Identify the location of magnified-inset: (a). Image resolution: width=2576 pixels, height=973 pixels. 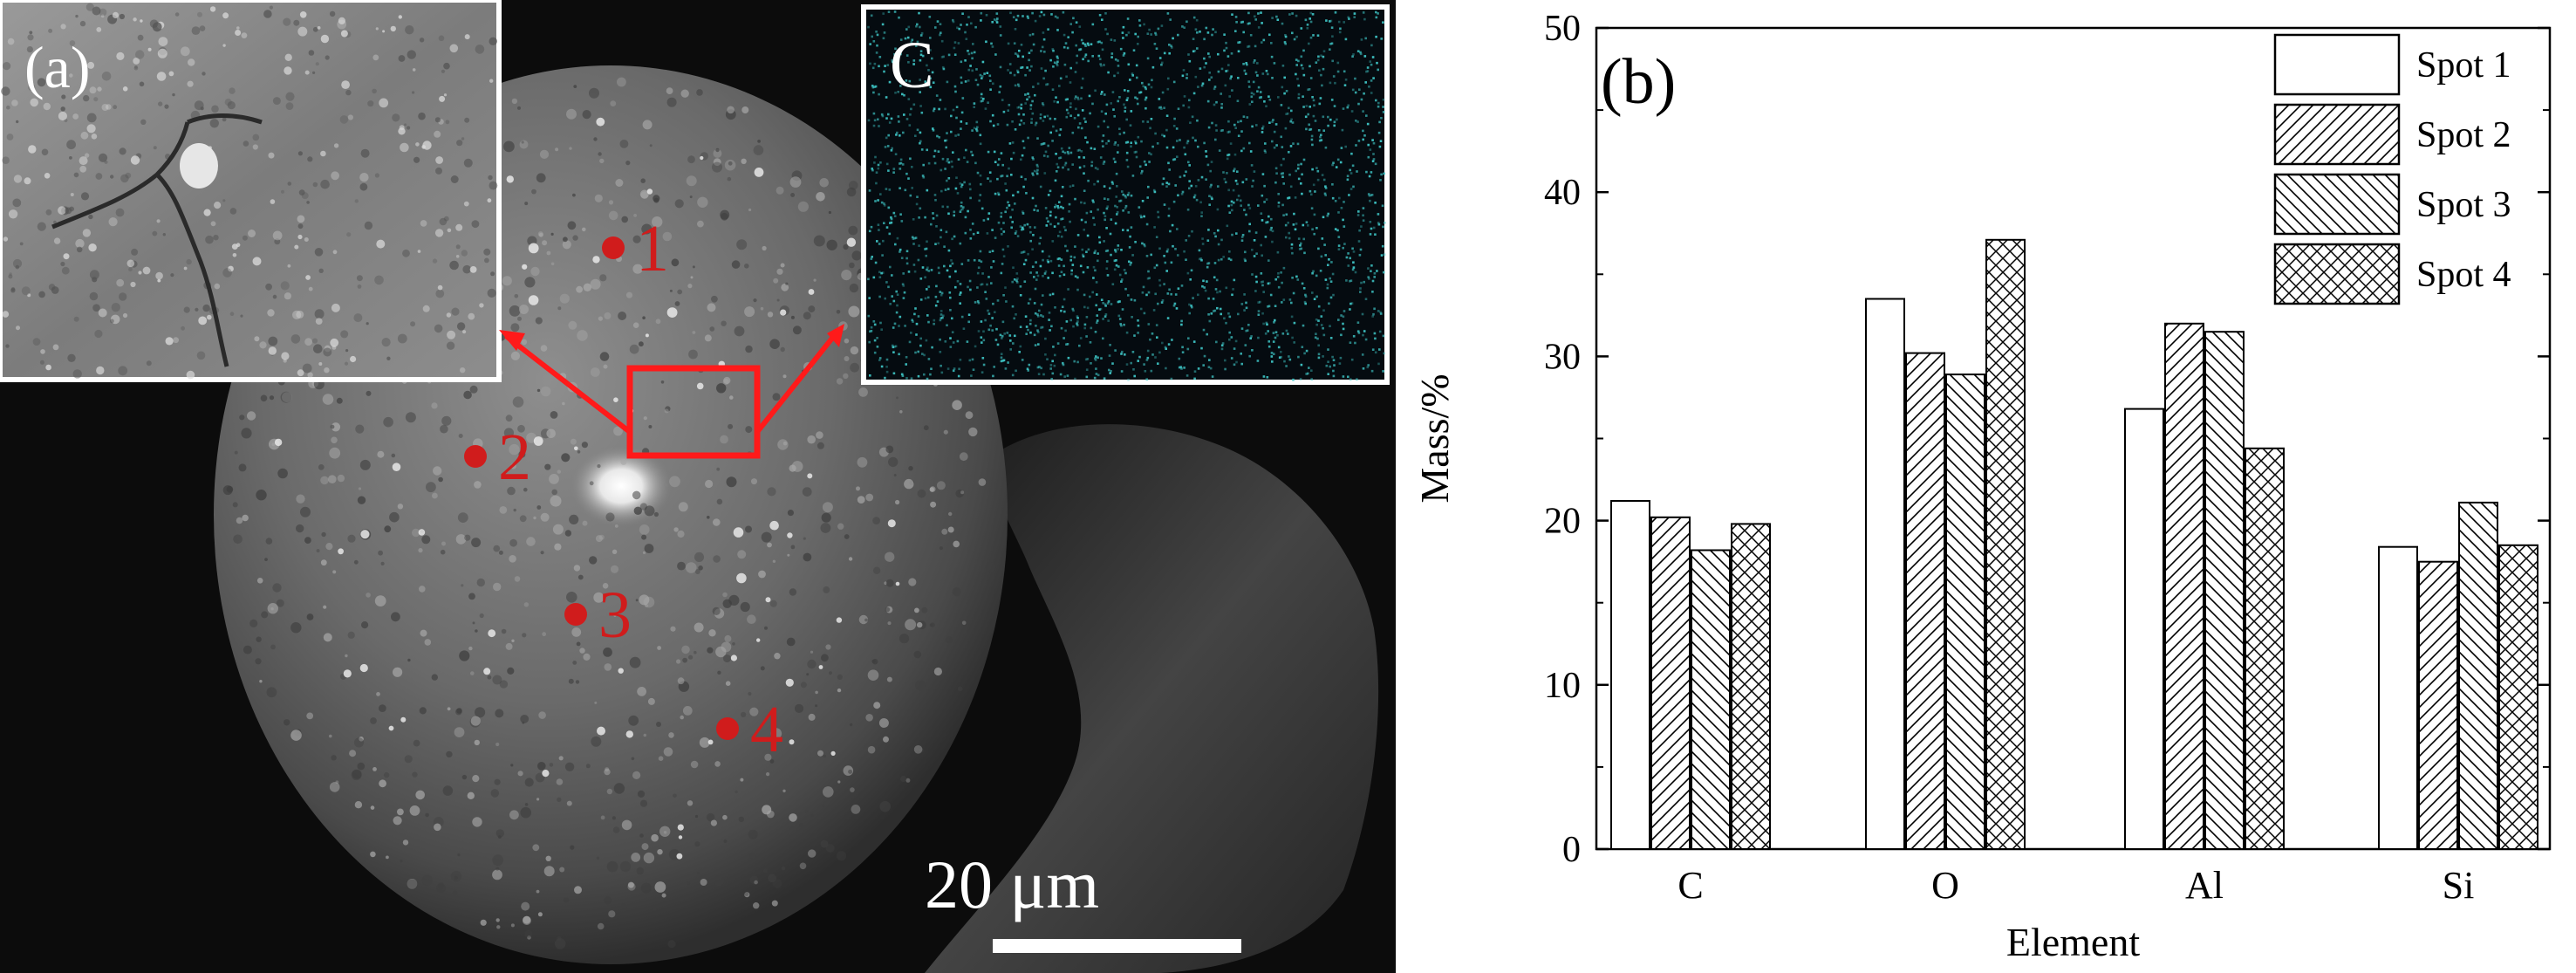
(251, 191).